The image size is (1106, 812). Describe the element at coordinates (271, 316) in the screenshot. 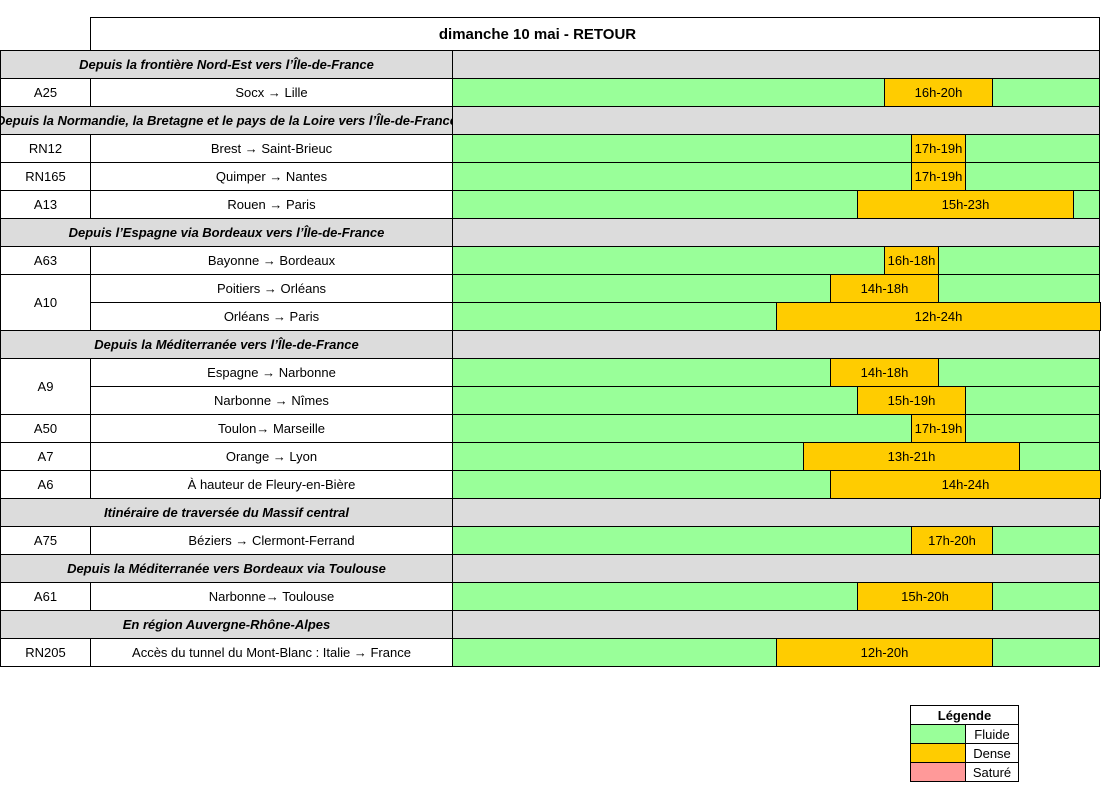

I see `stretch-name: Orléans → Paris` at that location.